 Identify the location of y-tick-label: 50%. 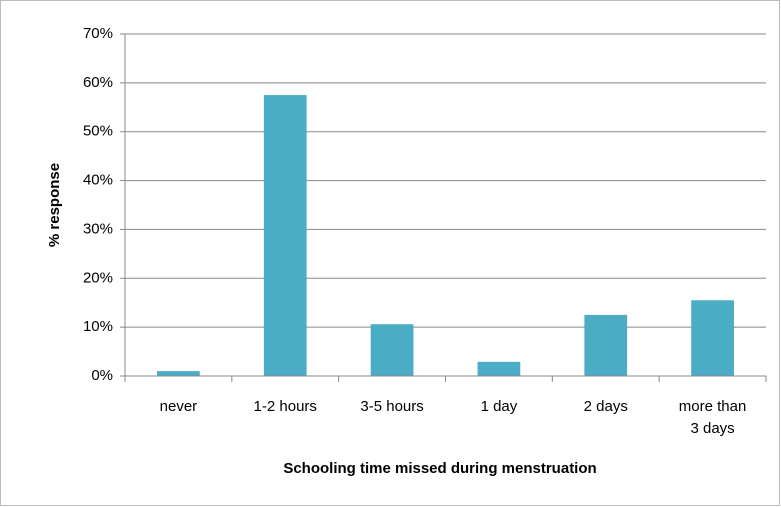
(98, 131).